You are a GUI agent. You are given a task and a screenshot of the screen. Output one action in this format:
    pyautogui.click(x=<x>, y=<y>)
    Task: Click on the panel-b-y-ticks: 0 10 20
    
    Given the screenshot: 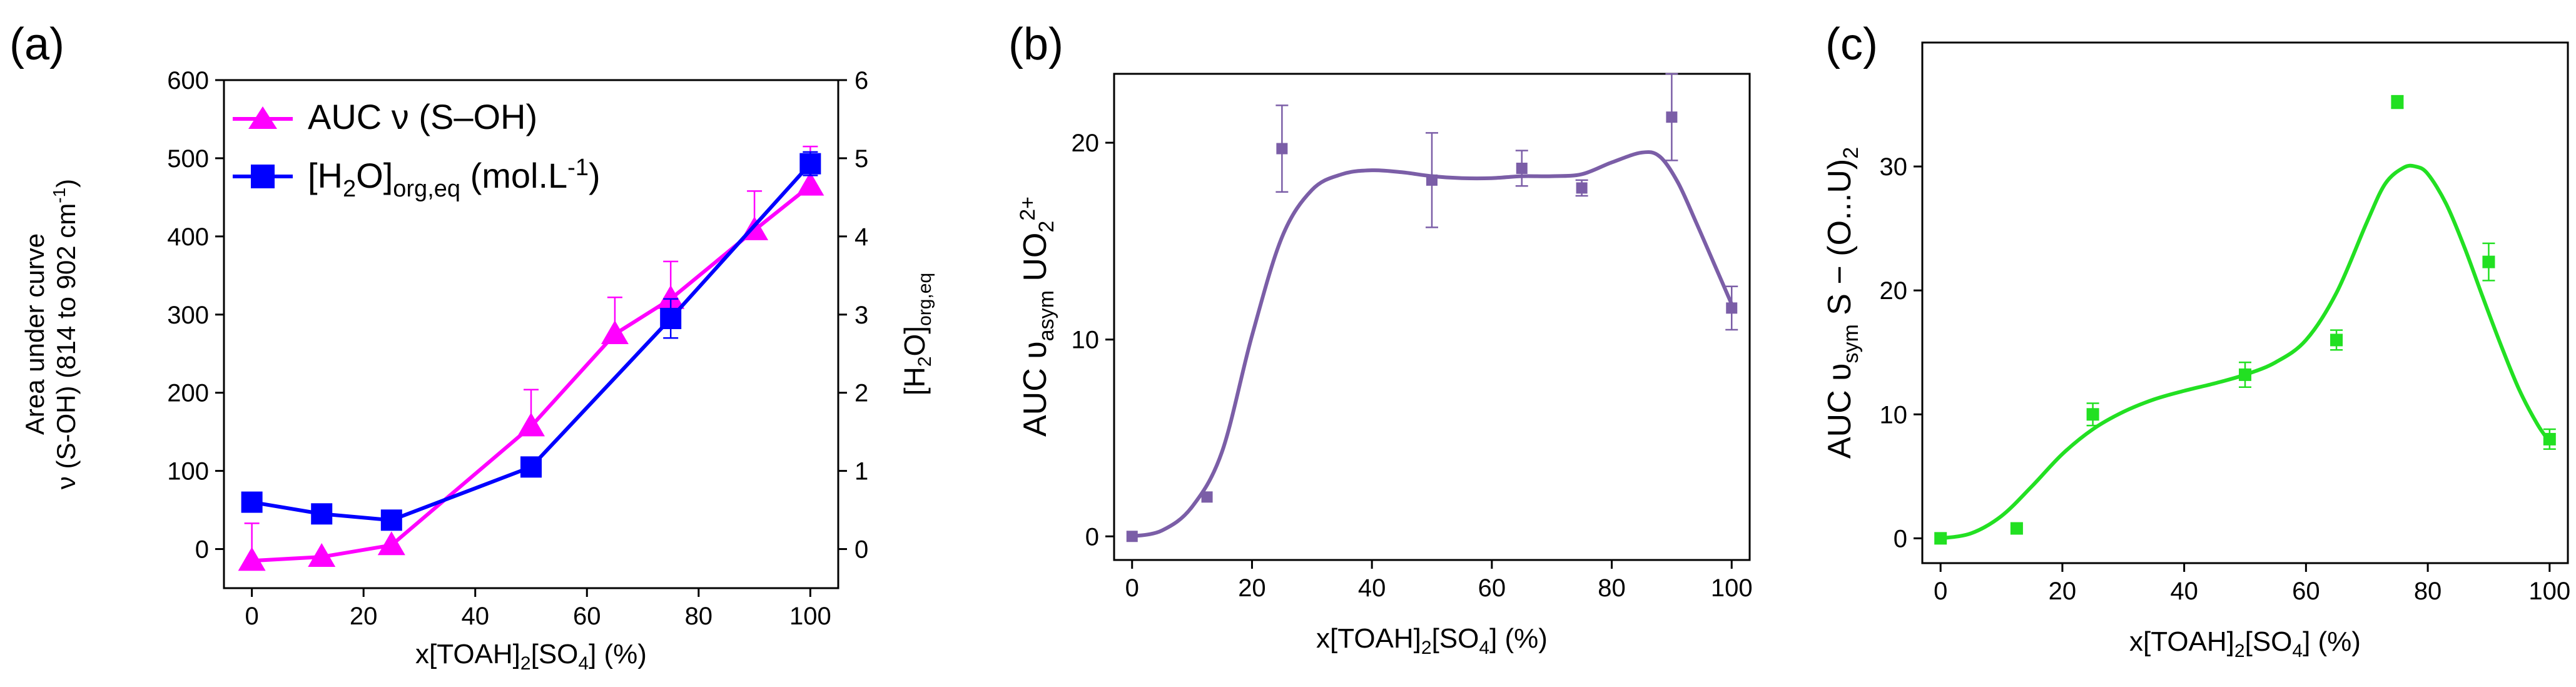 What is the action you would take?
    pyautogui.click(x=1093, y=340)
    